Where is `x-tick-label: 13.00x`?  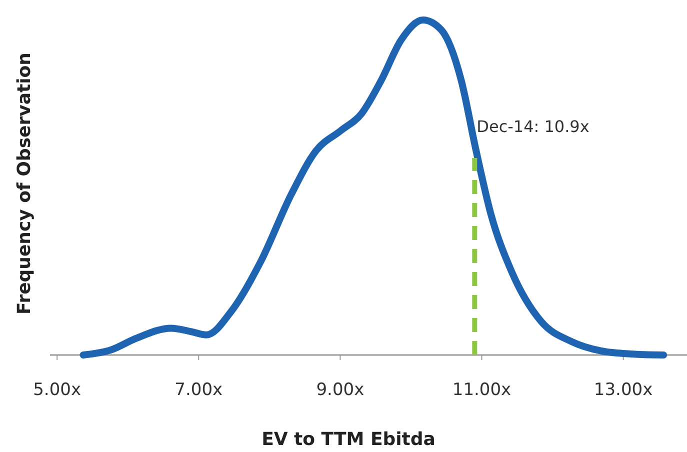
x-tick-label: 13.00x is located at coordinates (623, 390).